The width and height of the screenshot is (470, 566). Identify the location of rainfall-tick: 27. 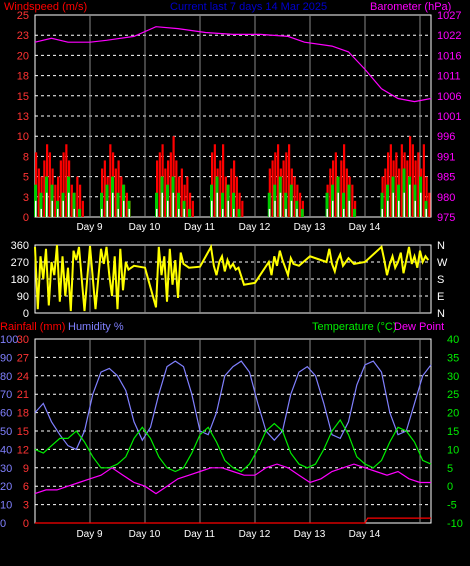
(23, 358).